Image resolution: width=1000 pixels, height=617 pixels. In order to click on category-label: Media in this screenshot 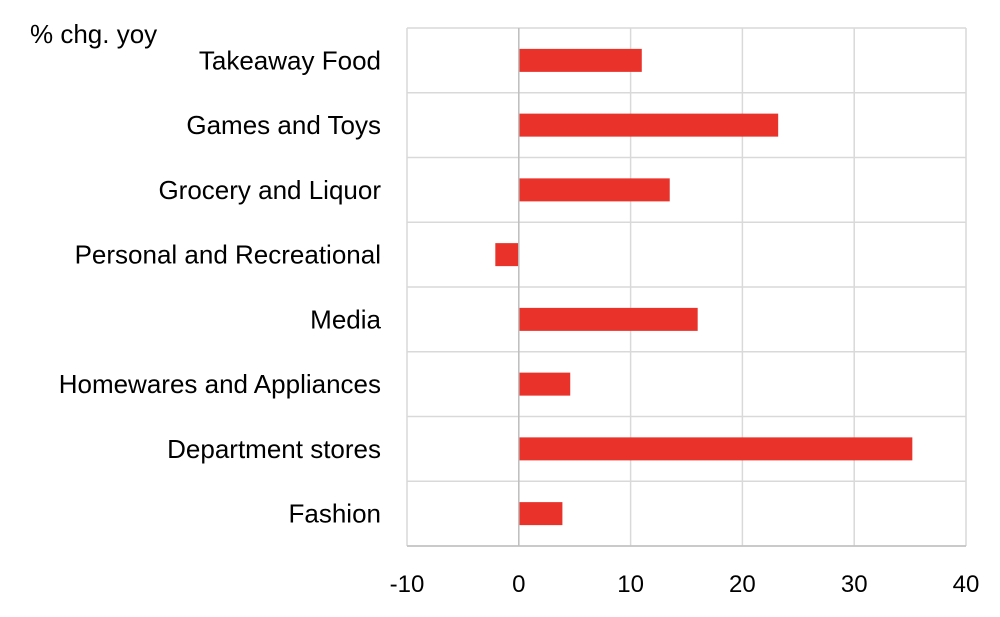, I will do `click(345, 319)`.